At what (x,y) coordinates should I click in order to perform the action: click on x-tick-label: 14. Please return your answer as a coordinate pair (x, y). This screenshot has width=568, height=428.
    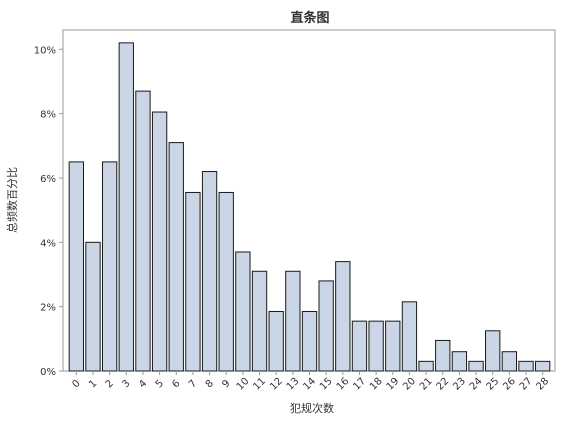
    Looking at the image, I should click on (309, 384).